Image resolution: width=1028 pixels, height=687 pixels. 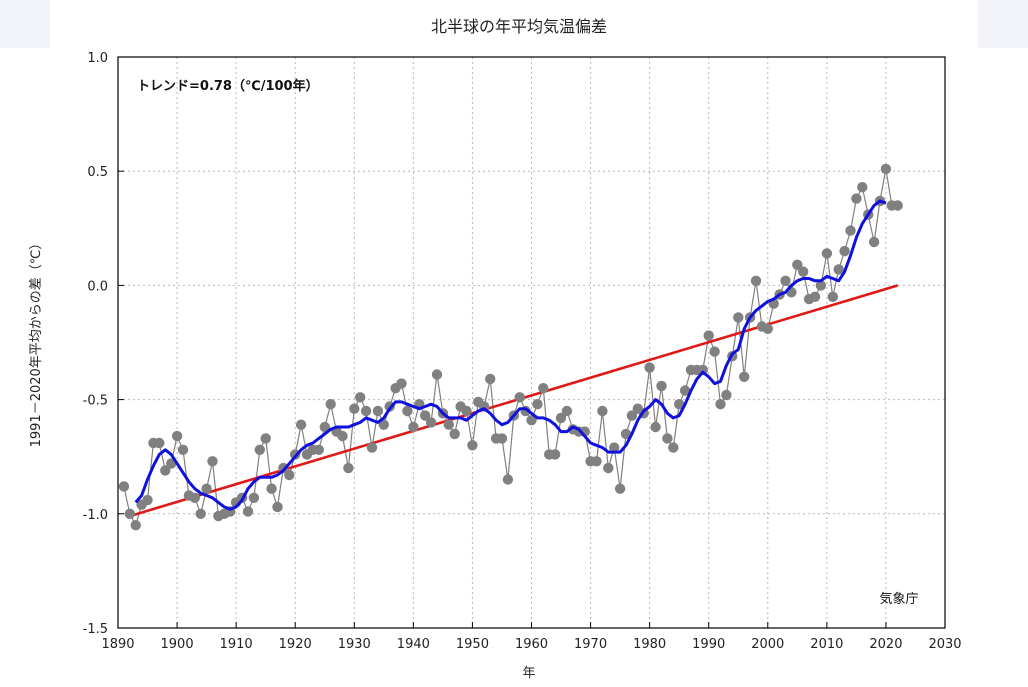 I want to click on x-tick-label: 1960, so click(x=531, y=644).